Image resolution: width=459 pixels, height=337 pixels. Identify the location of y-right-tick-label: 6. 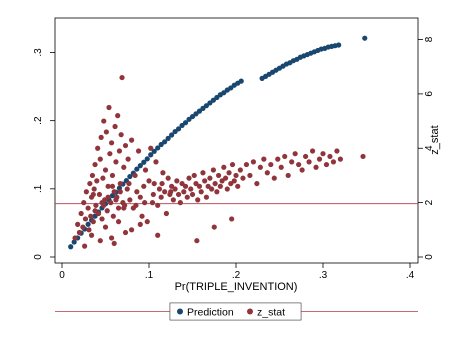
(429, 94).